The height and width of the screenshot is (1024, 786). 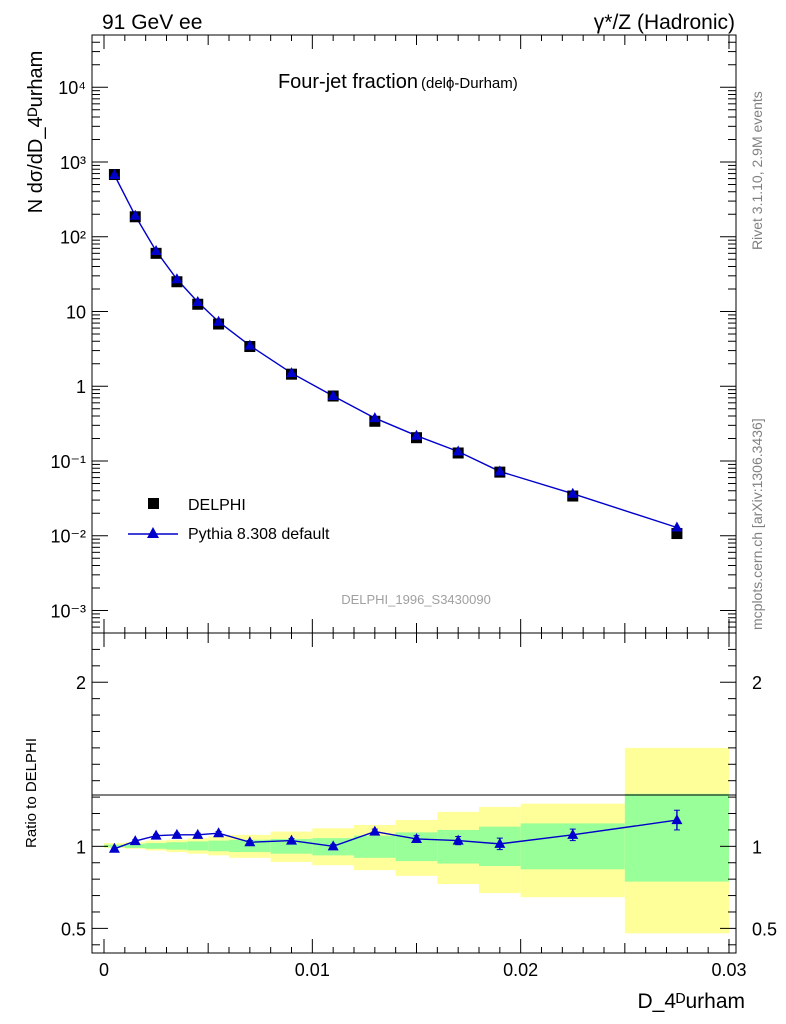 What do you see at coordinates (520, 970) in the screenshot?
I see `x-tick-label: 0.02` at bounding box center [520, 970].